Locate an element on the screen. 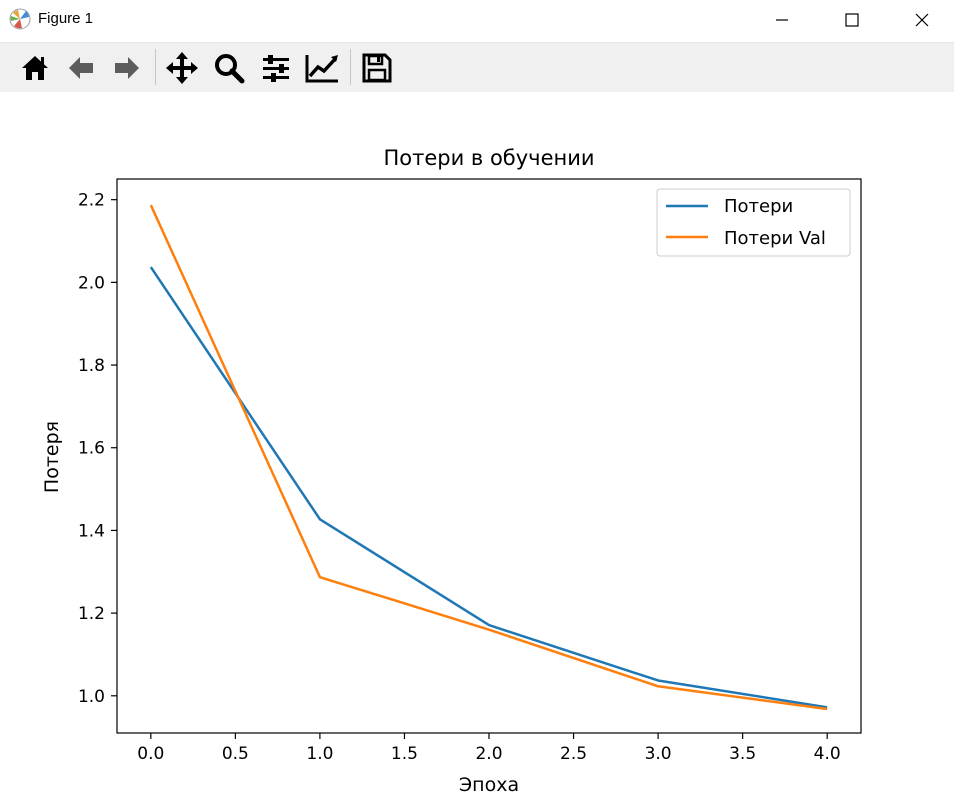 Image resolution: width=954 pixels, height=811 pixels. navigation-toolbar is located at coordinates (477, 67).